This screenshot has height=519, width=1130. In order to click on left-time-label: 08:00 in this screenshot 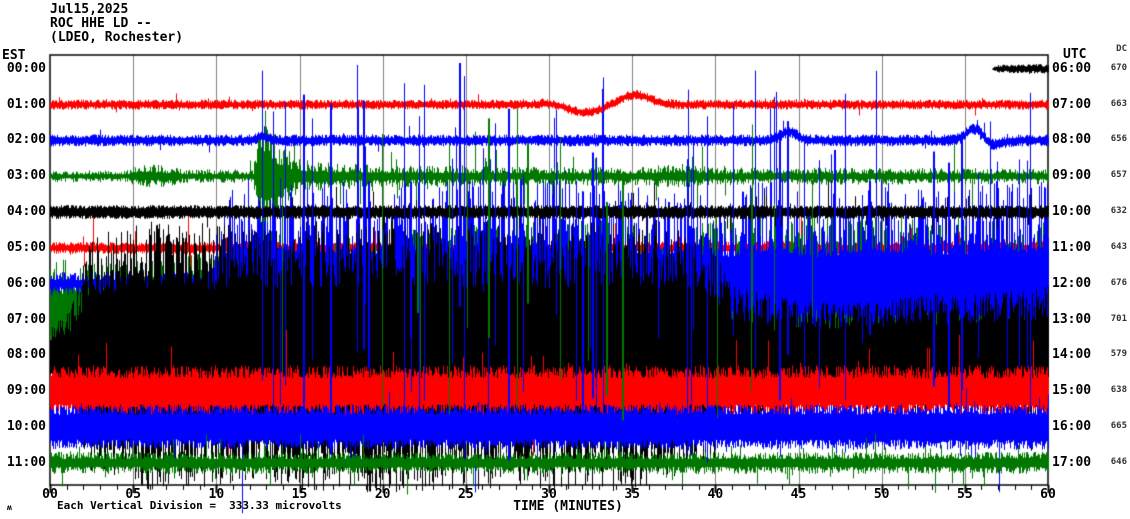, I will do `click(26, 355)`.